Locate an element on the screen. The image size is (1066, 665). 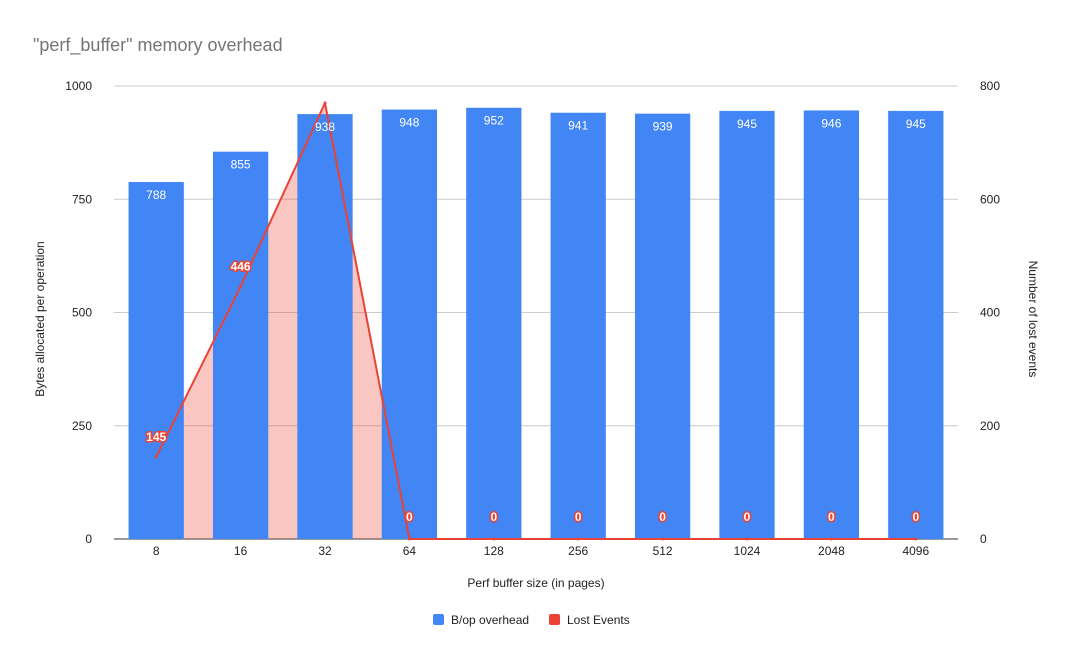
legend: B/op overhead Lost Events is located at coordinates (531, 620).